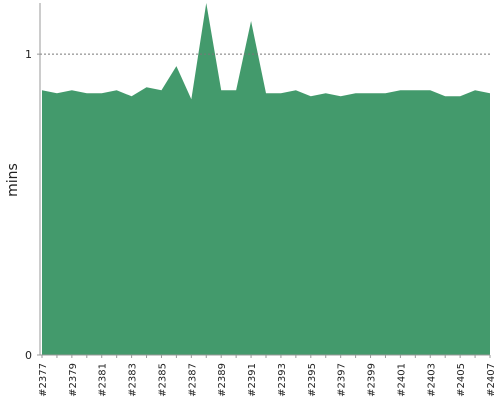  What do you see at coordinates (133, 380) in the screenshot?
I see `x-tick-label: #2383` at bounding box center [133, 380].